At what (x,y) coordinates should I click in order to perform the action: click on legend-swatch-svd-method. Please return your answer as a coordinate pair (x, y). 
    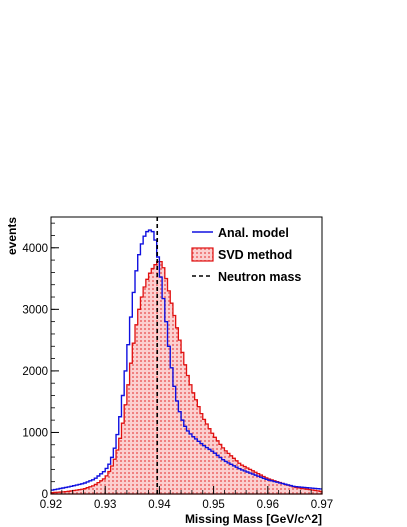
    Looking at the image, I should click on (202, 254).